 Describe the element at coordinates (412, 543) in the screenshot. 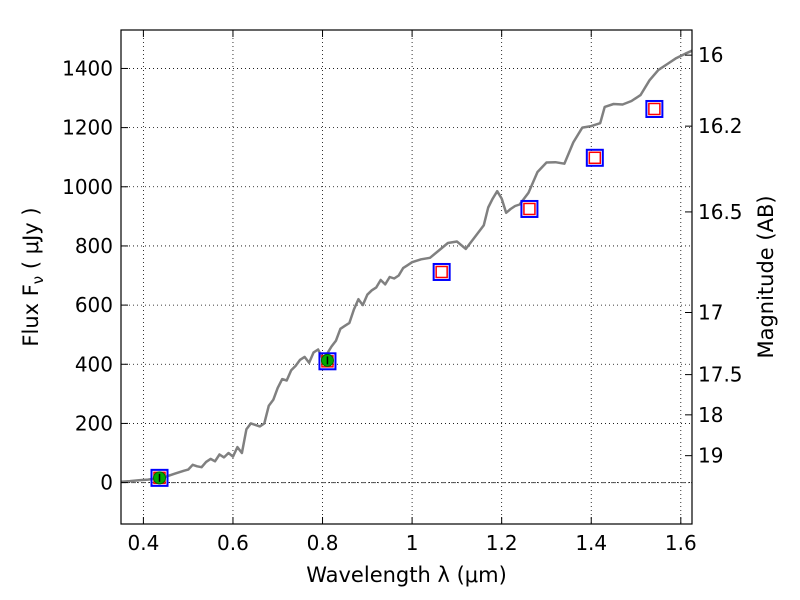

I see `x-tick-label: 1` at that location.